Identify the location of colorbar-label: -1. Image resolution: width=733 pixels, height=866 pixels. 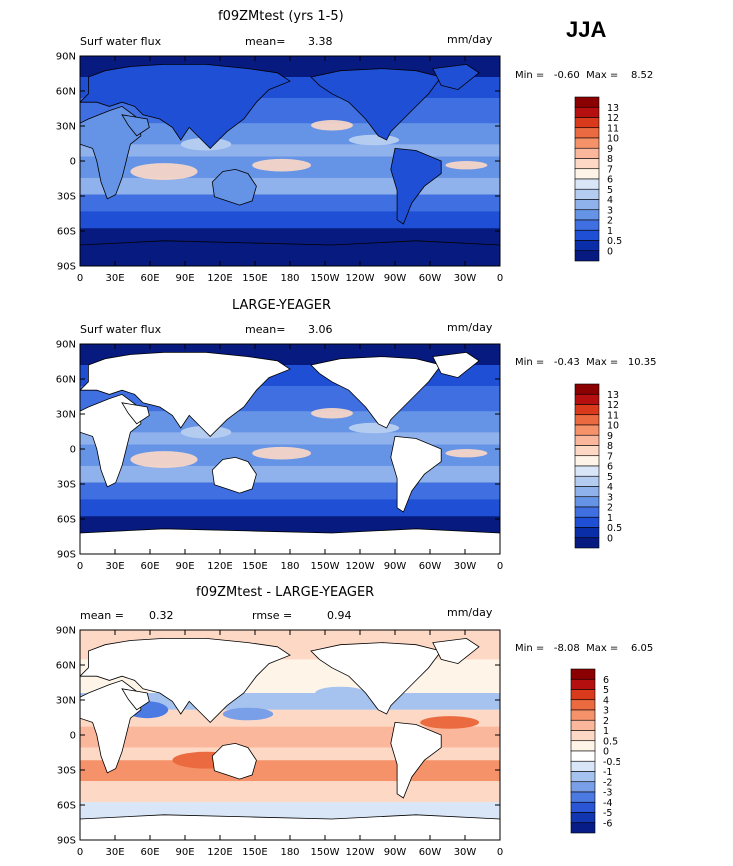
(607, 772).